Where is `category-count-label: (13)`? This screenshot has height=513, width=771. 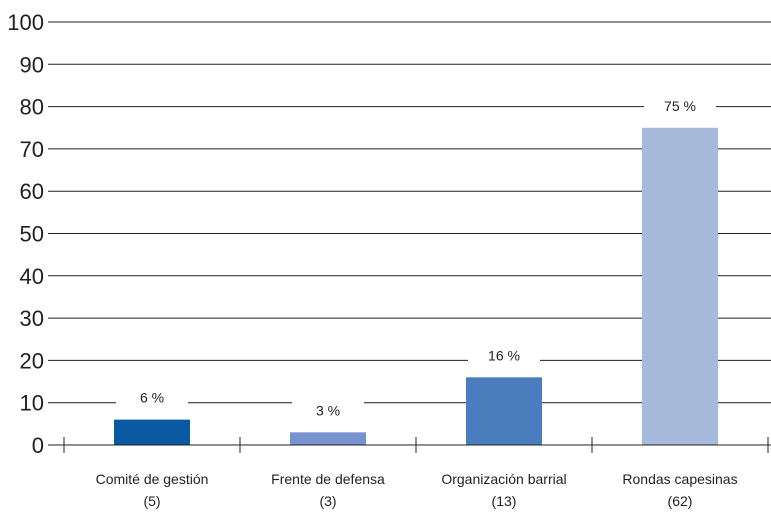 category-count-label: (13) is located at coordinates (504, 501).